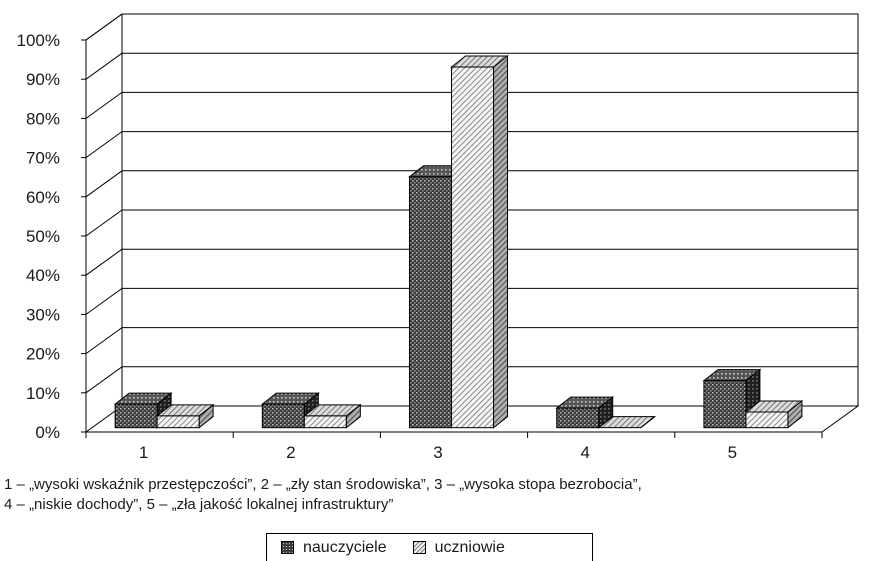 This screenshot has height=561, width=889. I want to click on legend-label-nauczyciele: nauczyciele, so click(345, 547).